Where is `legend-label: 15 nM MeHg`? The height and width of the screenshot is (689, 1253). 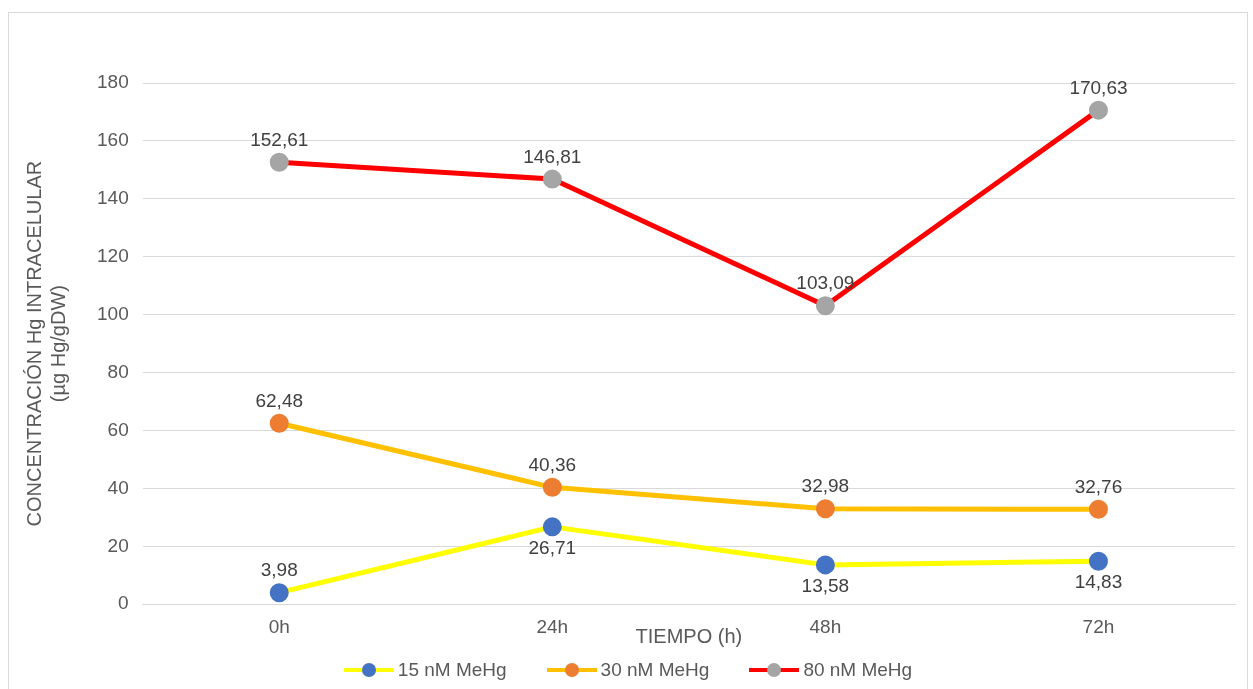
legend-label: 15 nM MeHg is located at coordinates (452, 670).